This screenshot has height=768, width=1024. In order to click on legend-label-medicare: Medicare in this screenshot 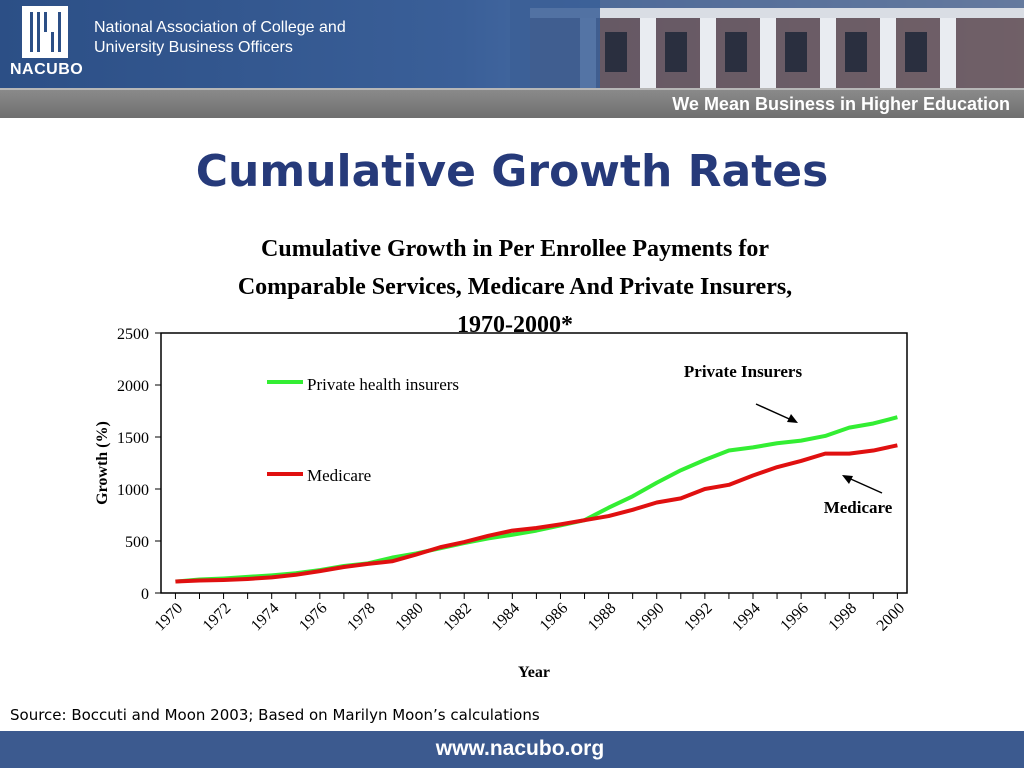, I will do `click(339, 475)`.